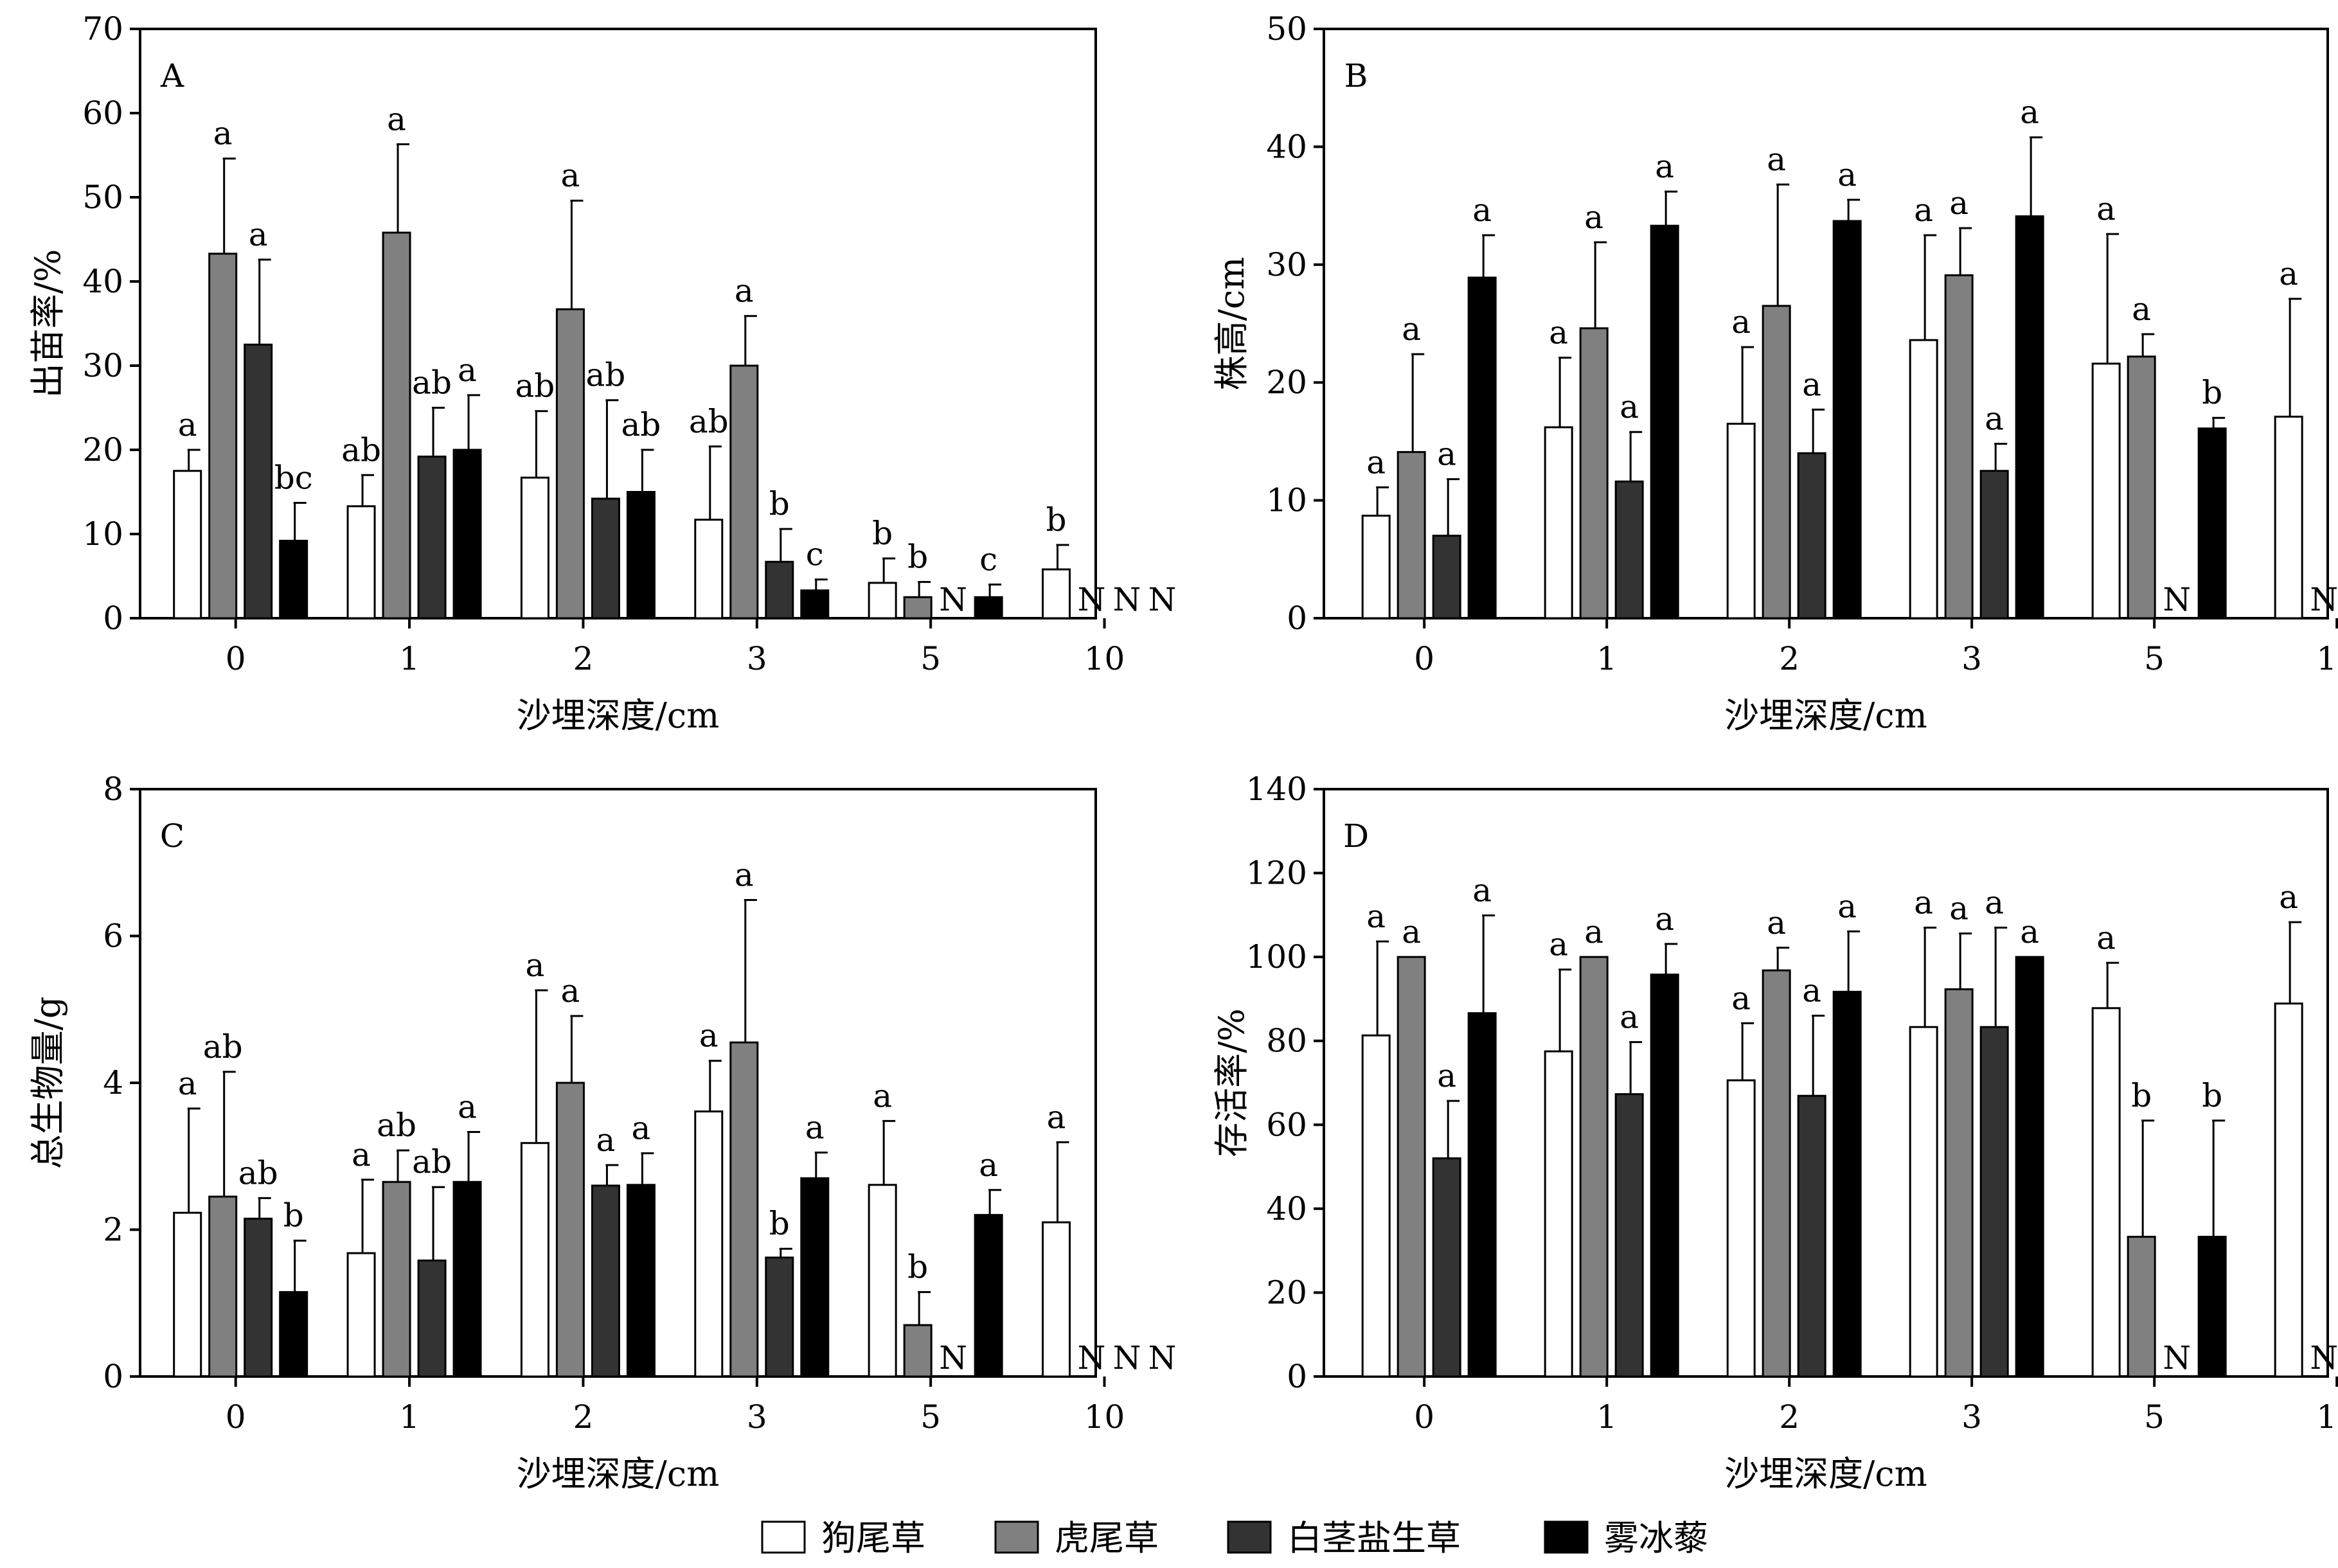 The width and height of the screenshot is (2338, 1568). I want to click on y-axis-title: 株高/cm, so click(1231, 324).